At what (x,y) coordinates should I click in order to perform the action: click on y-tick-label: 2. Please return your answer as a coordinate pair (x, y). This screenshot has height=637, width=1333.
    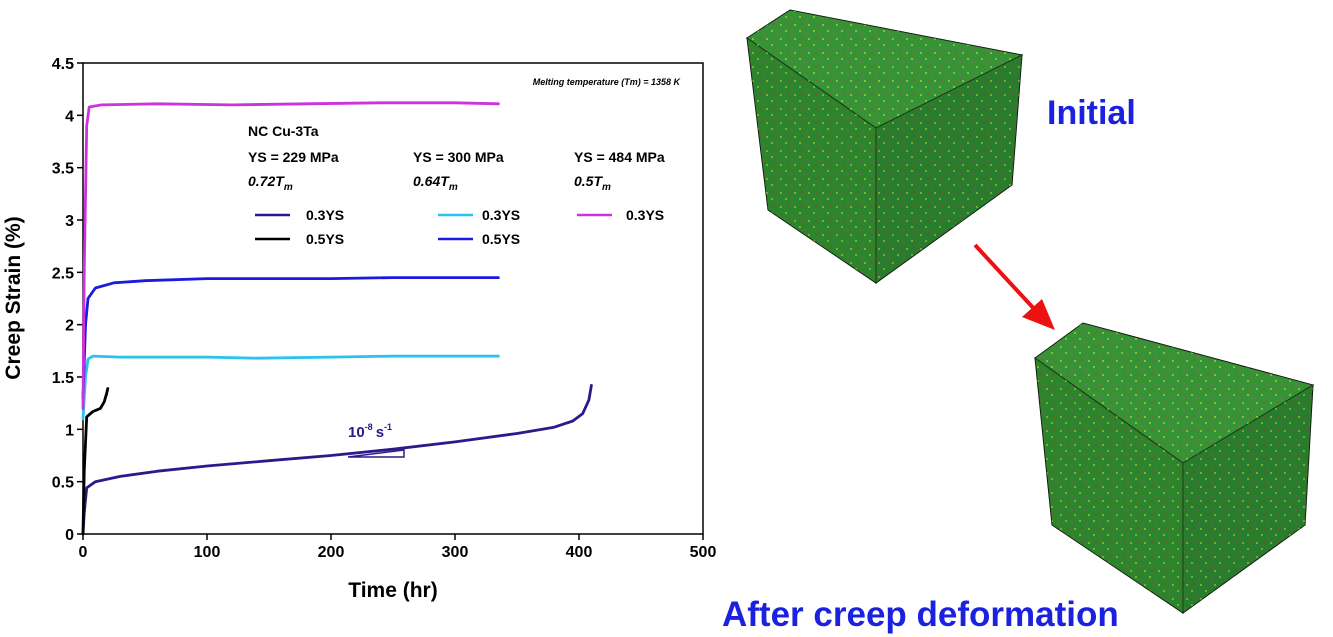
    Looking at the image, I should click on (69, 326).